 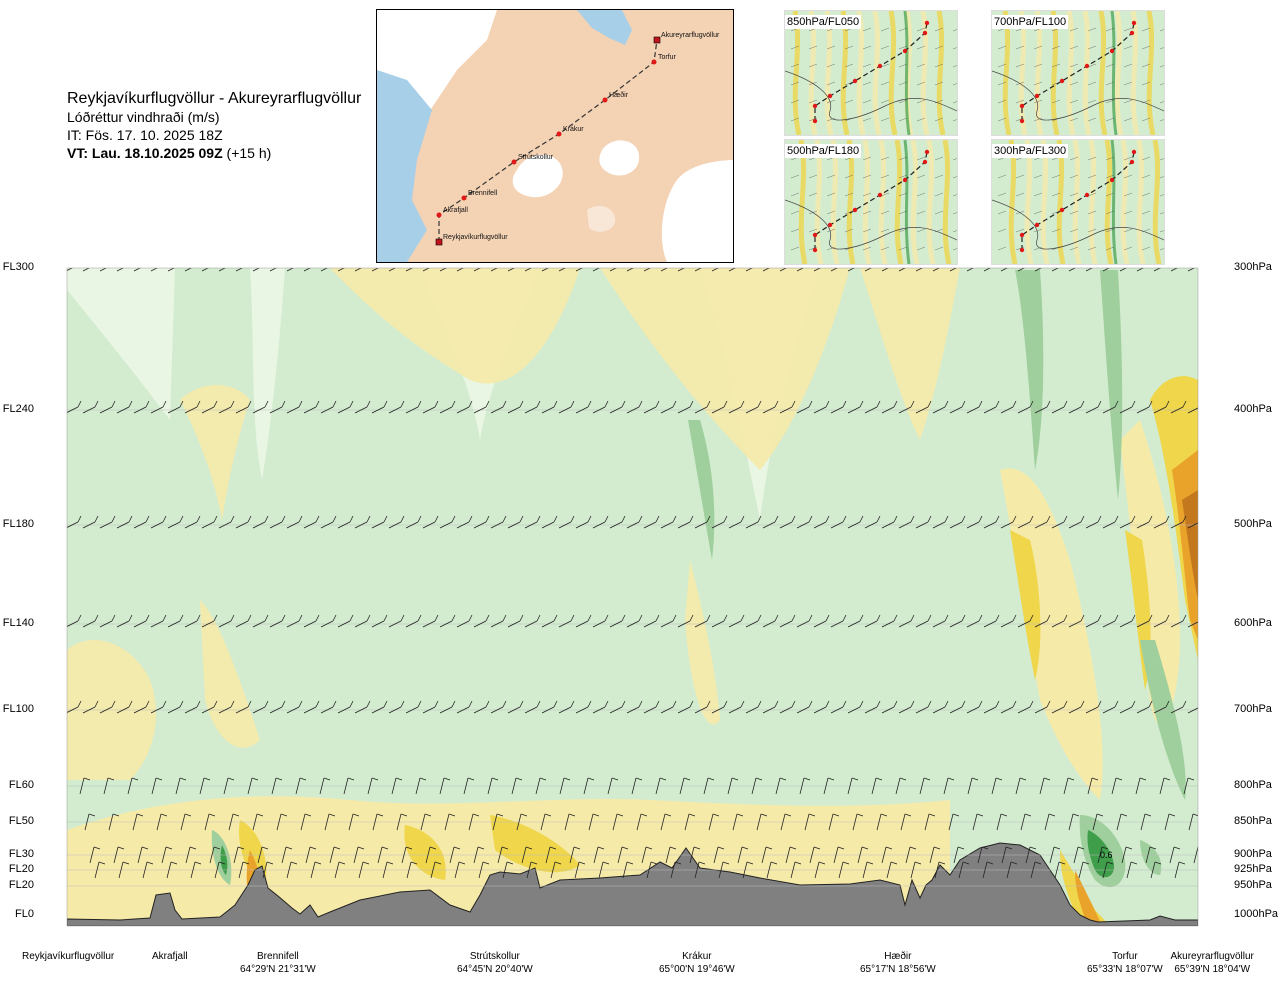 What do you see at coordinates (1078, 202) in the screenshot?
I see `level-map-300: 300hPa/FL300` at bounding box center [1078, 202].